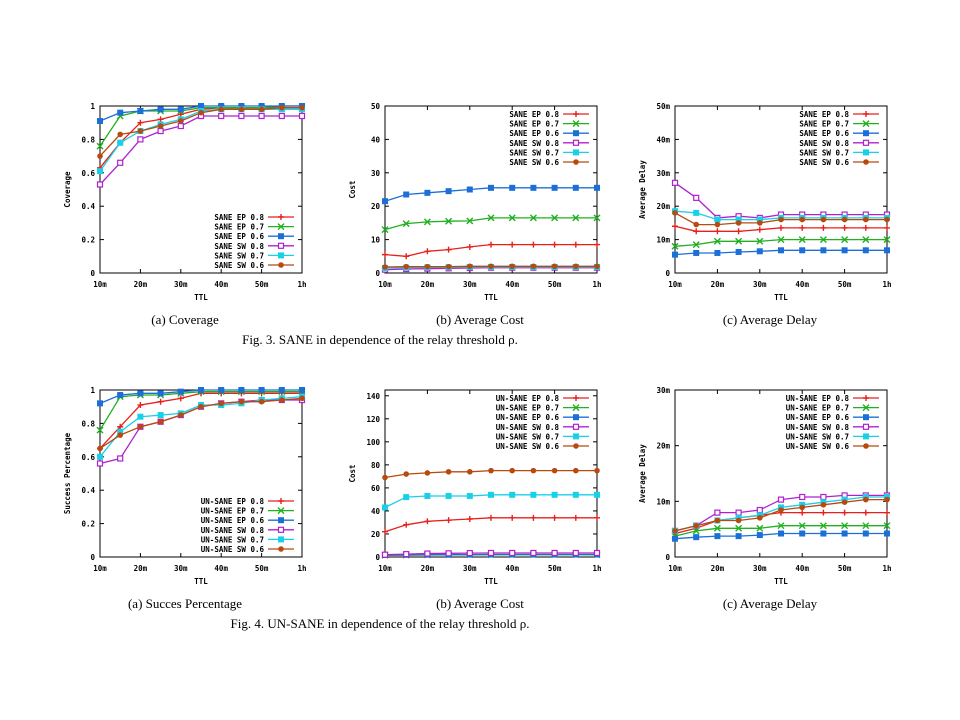 This screenshot has width=960, height=720. Describe the element at coordinates (239, 227) in the screenshot. I see `legend-label: SANE EP 0.7` at that location.